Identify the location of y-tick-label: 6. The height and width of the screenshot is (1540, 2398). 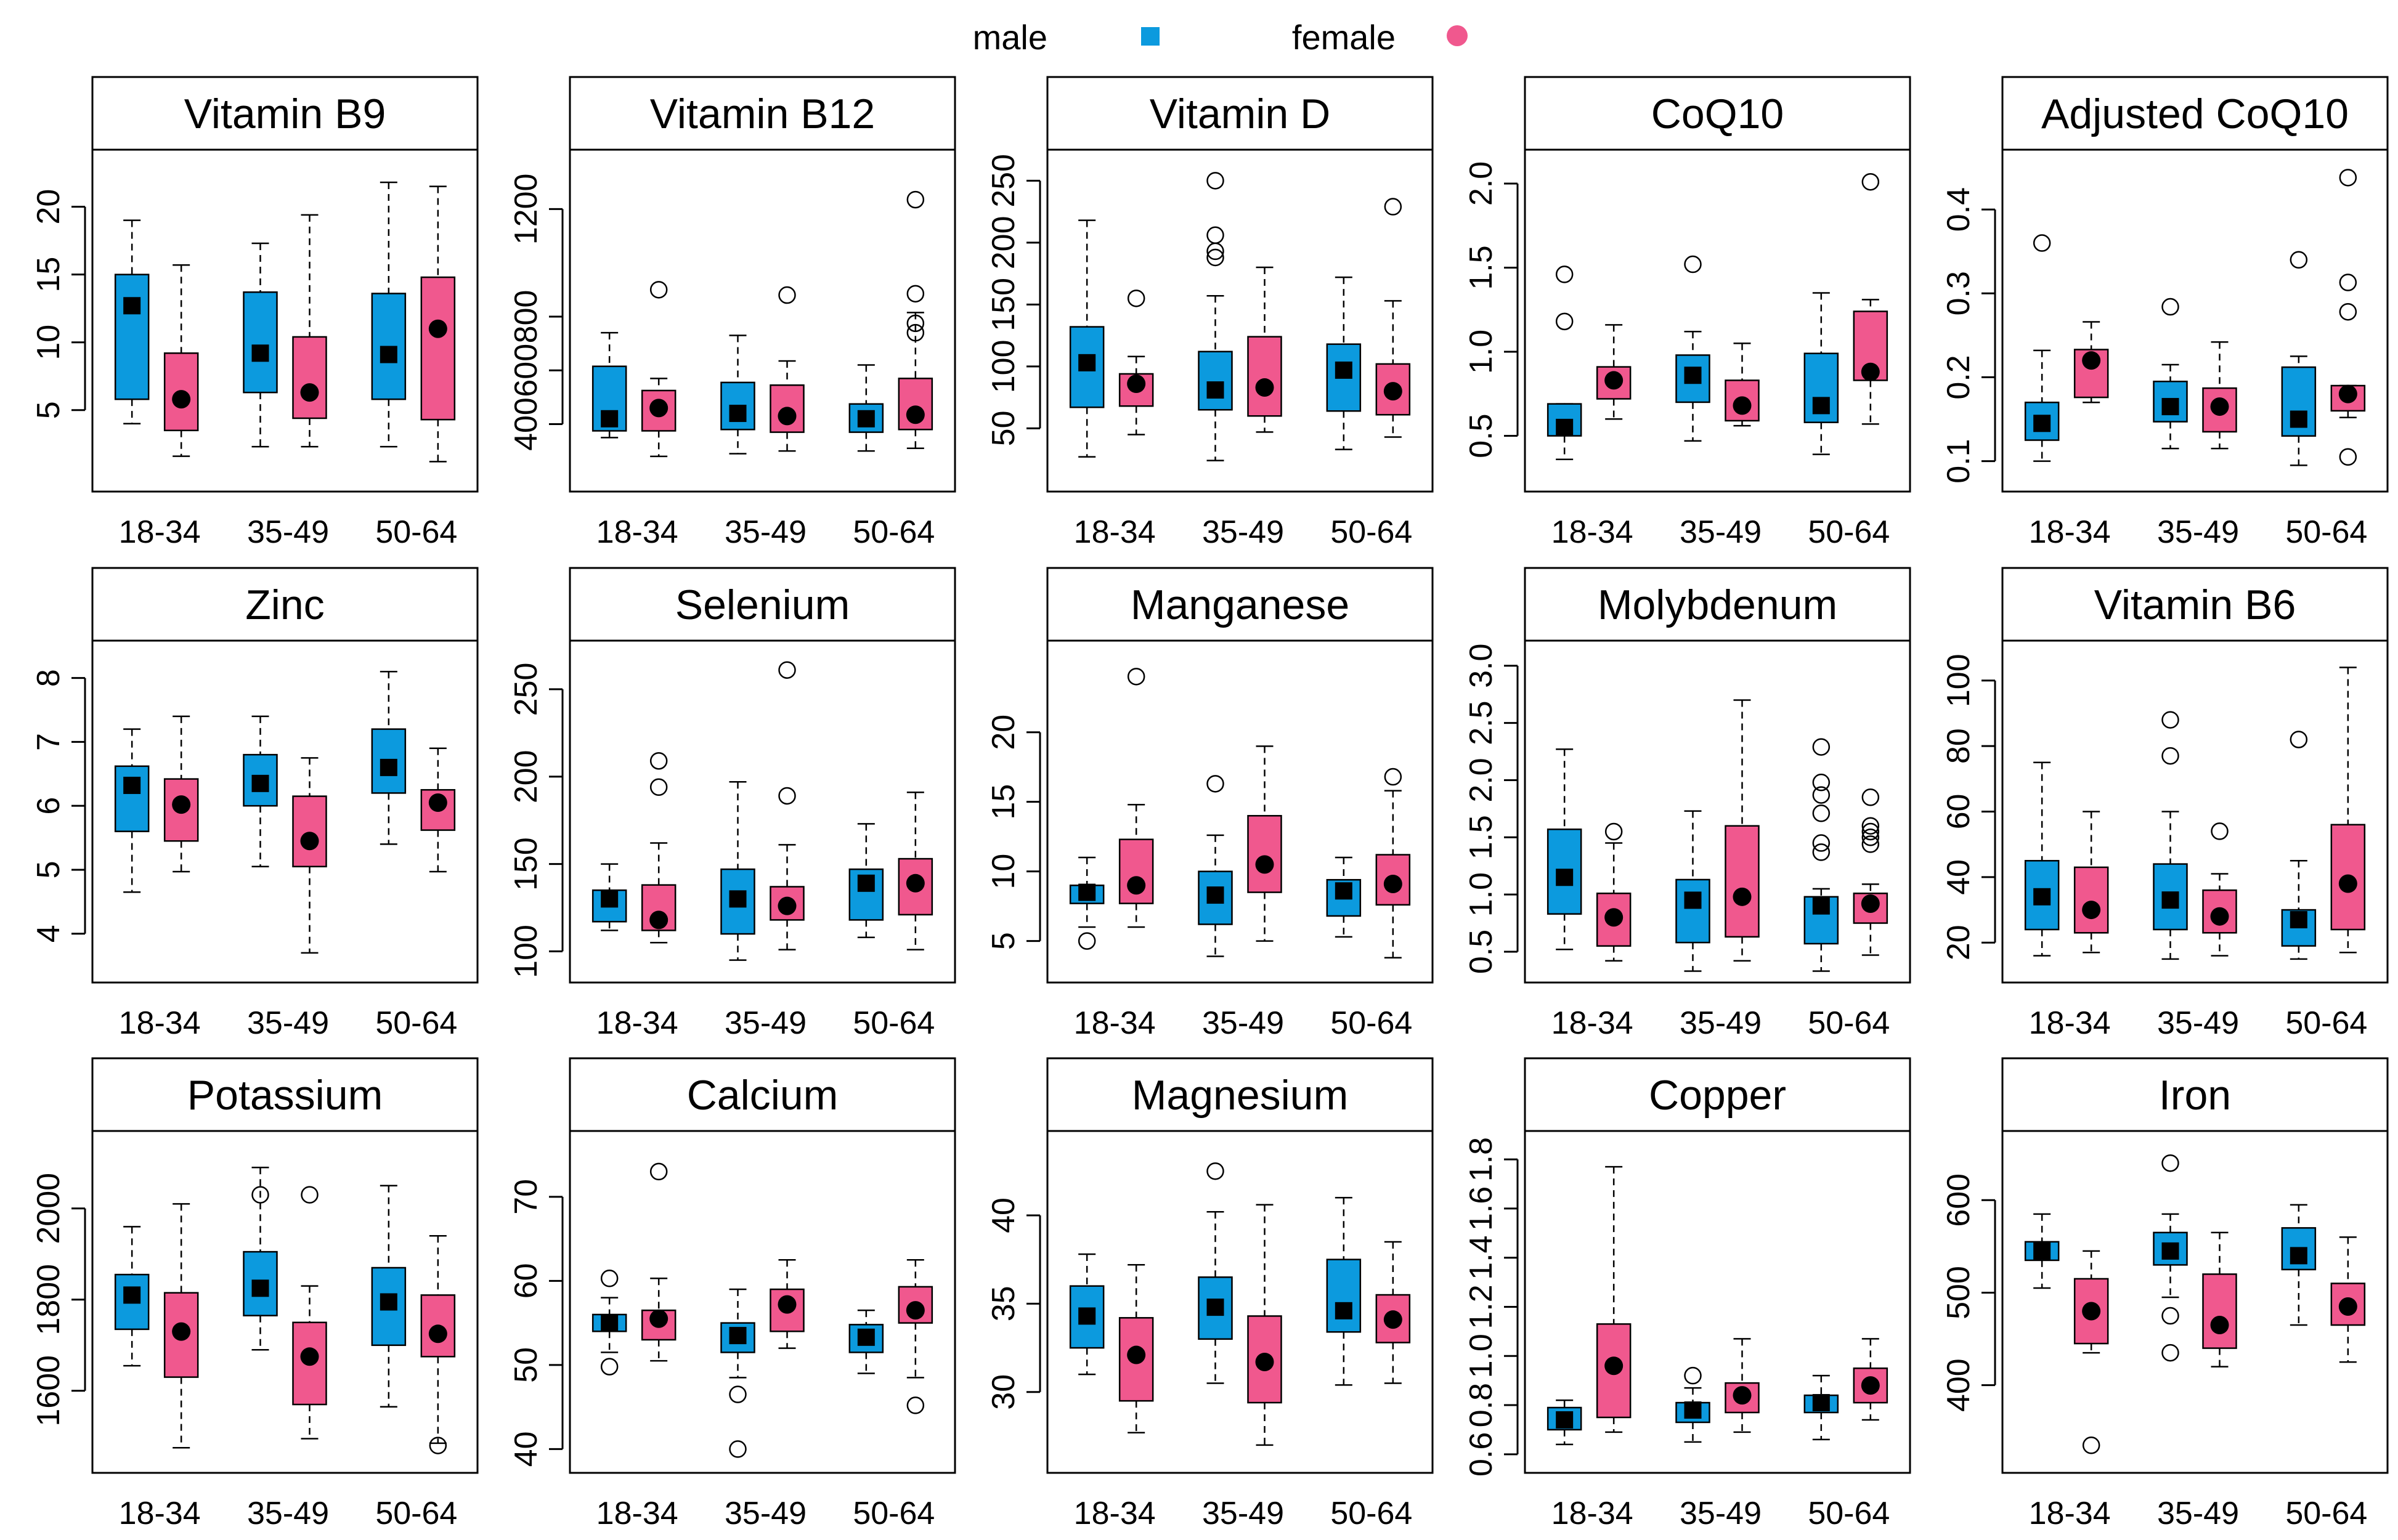
(49, 806).